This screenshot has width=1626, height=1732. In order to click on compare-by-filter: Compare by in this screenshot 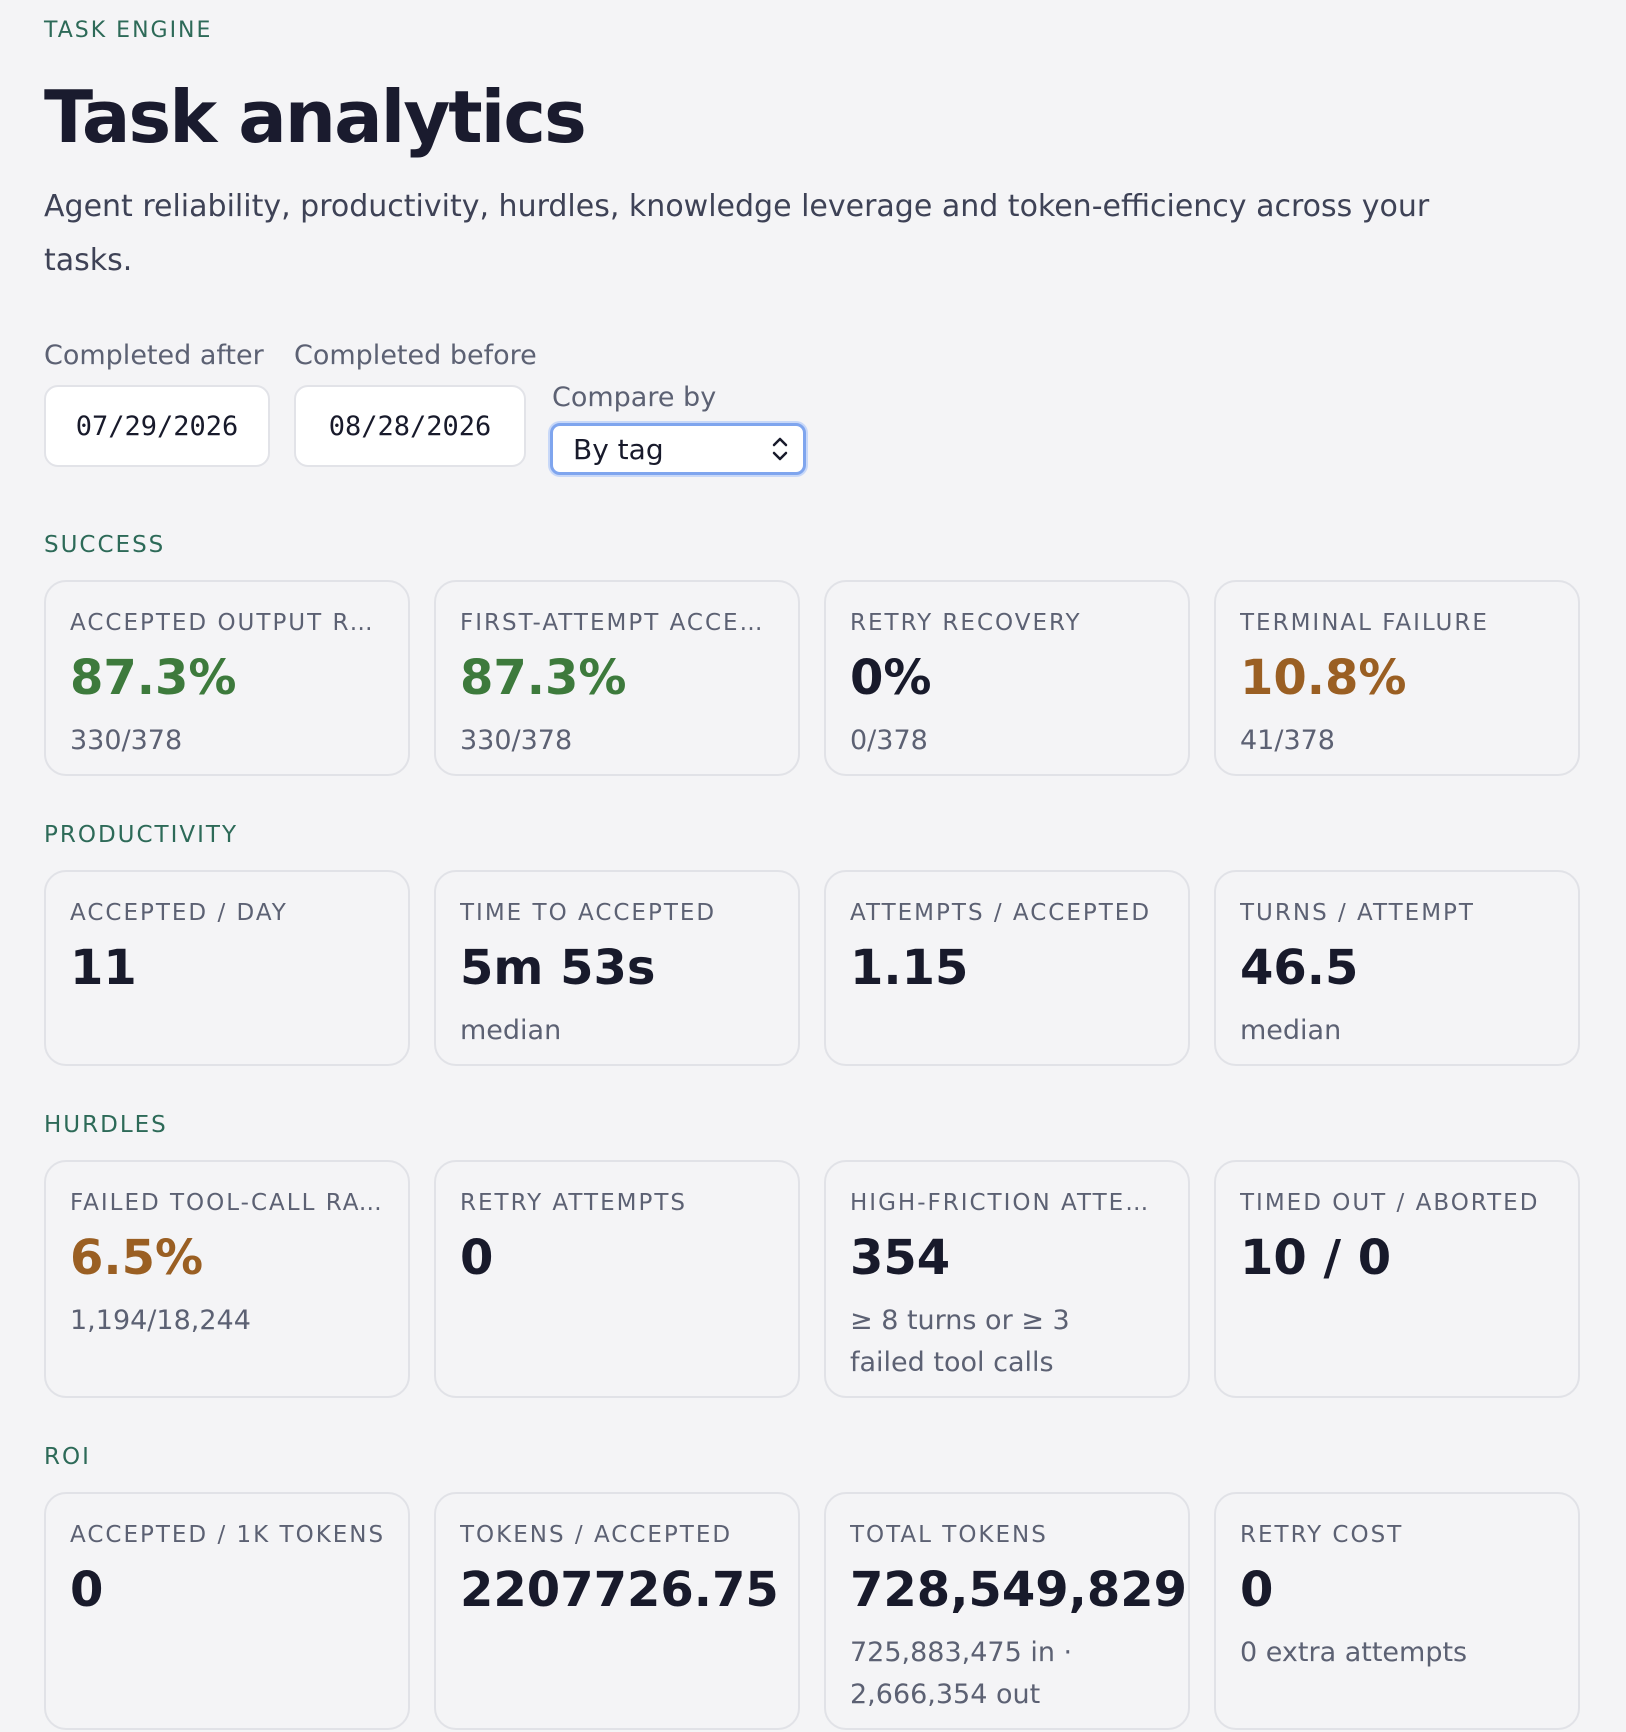, I will do `click(634, 397)`.